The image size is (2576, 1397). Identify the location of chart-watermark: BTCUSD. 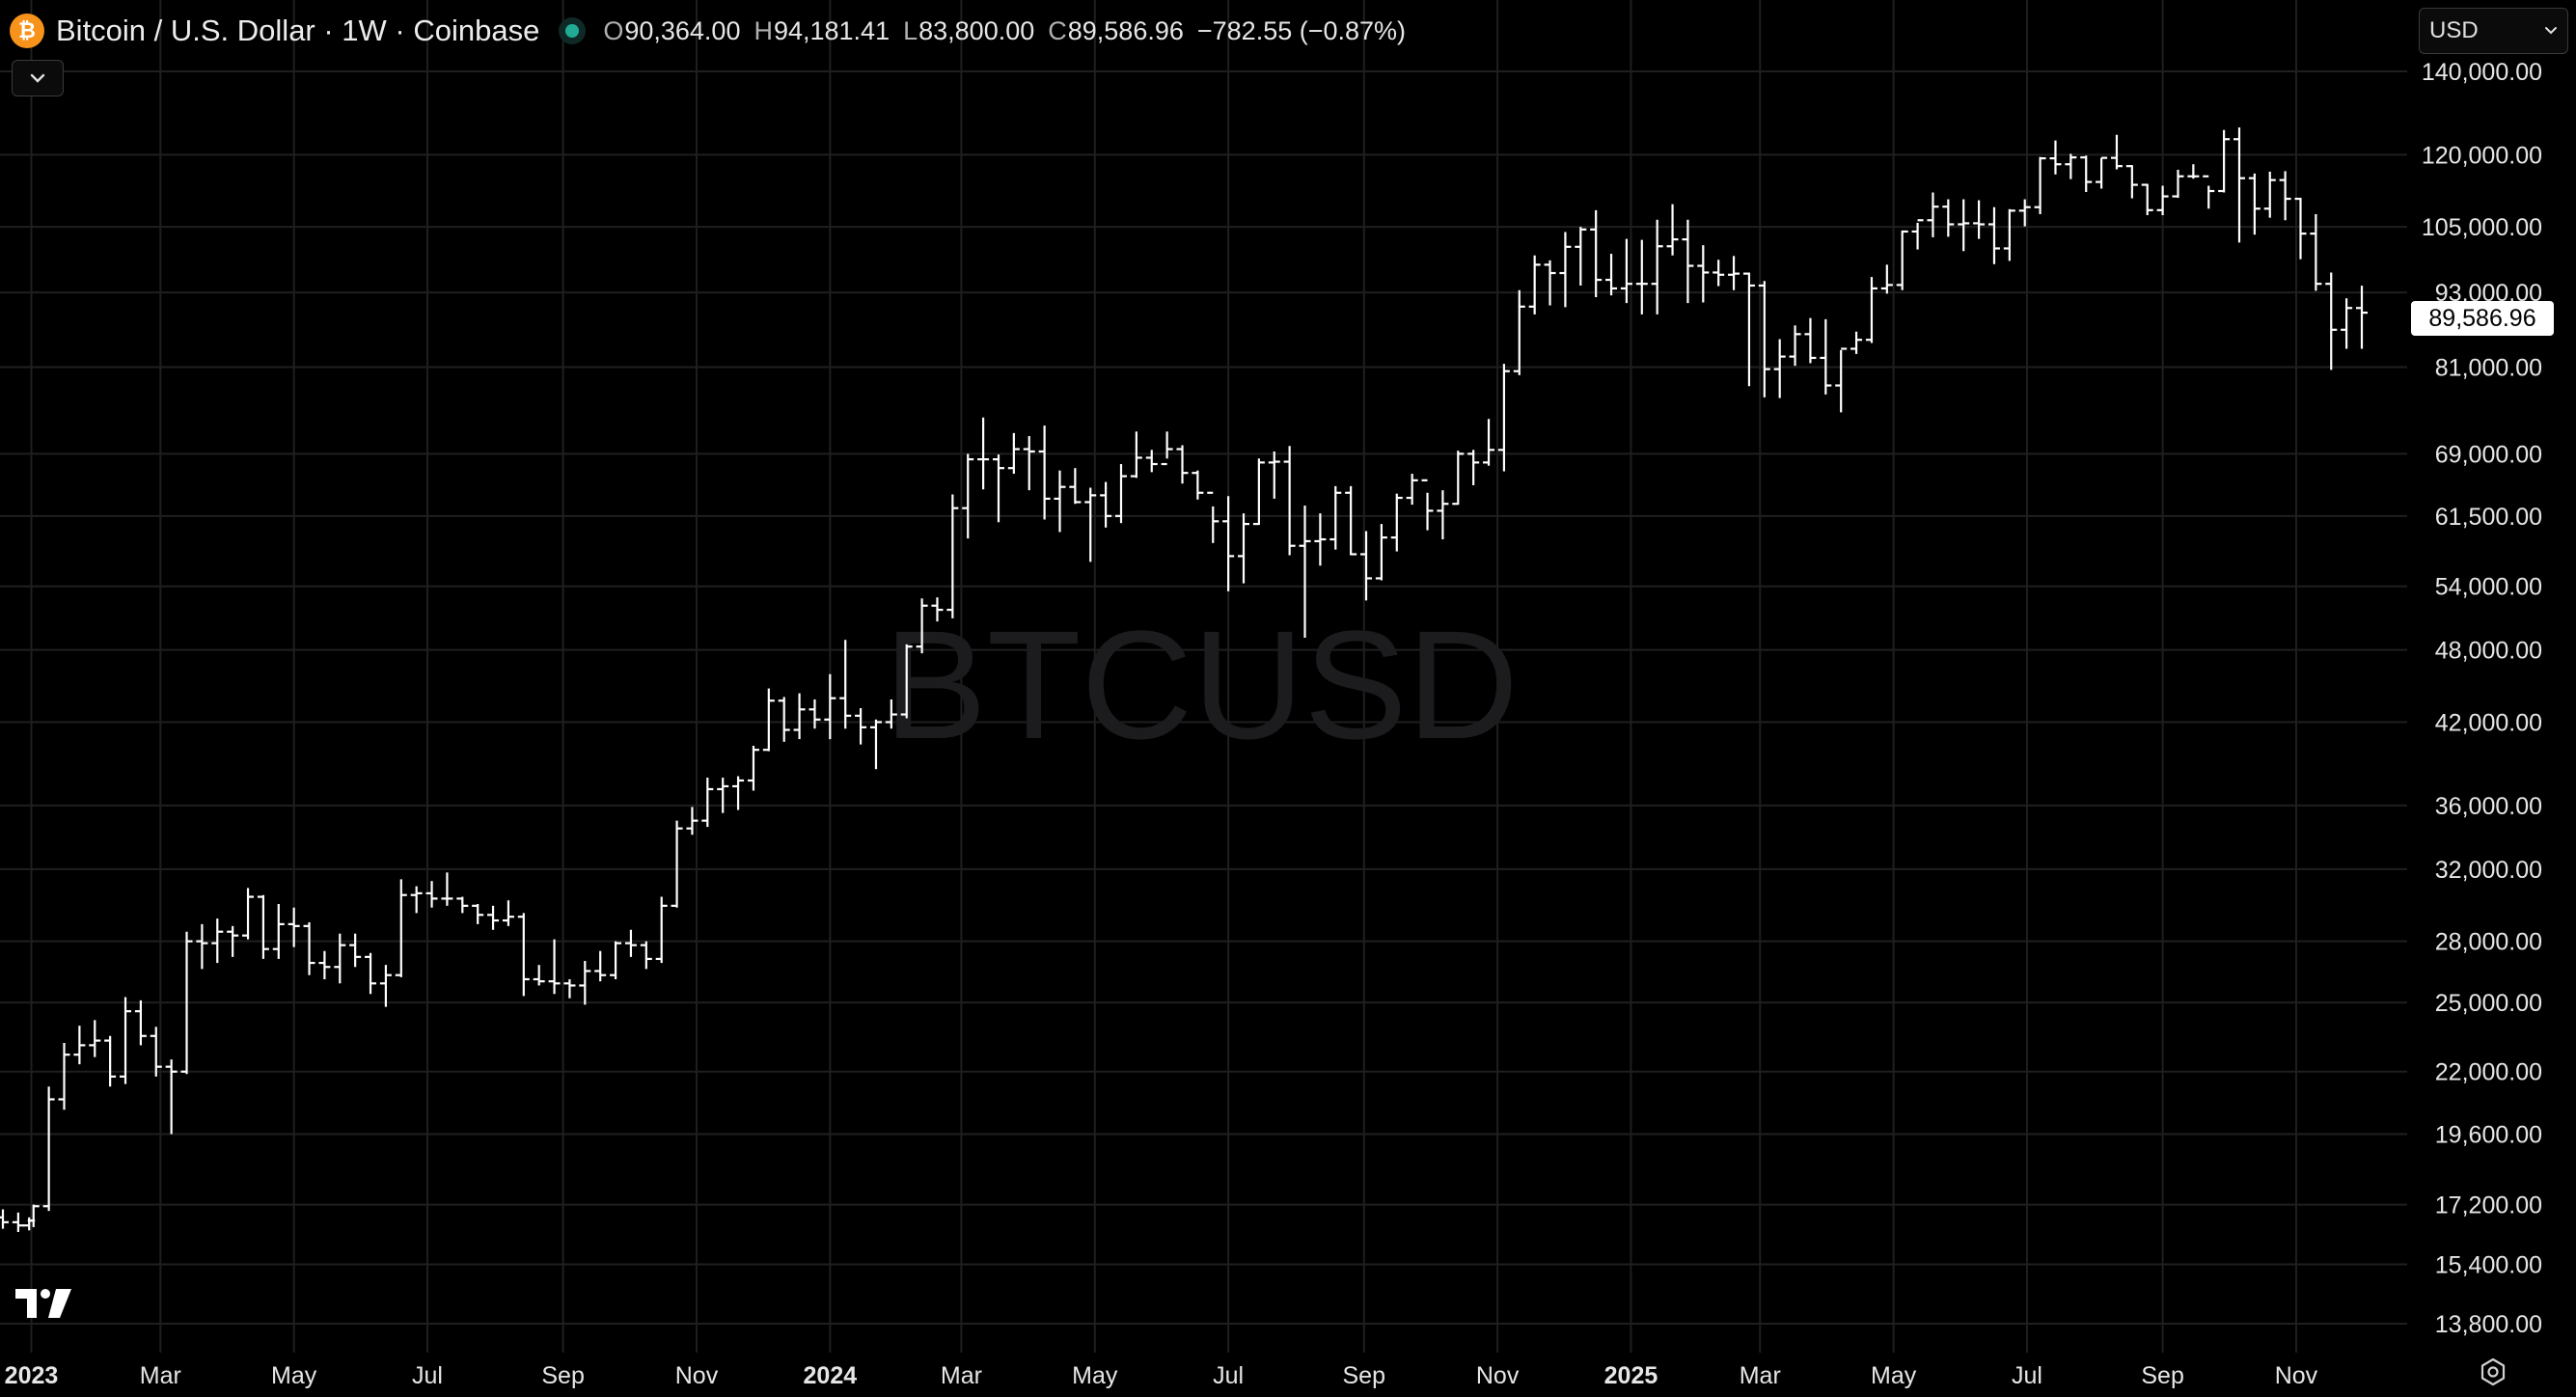
(1201, 684).